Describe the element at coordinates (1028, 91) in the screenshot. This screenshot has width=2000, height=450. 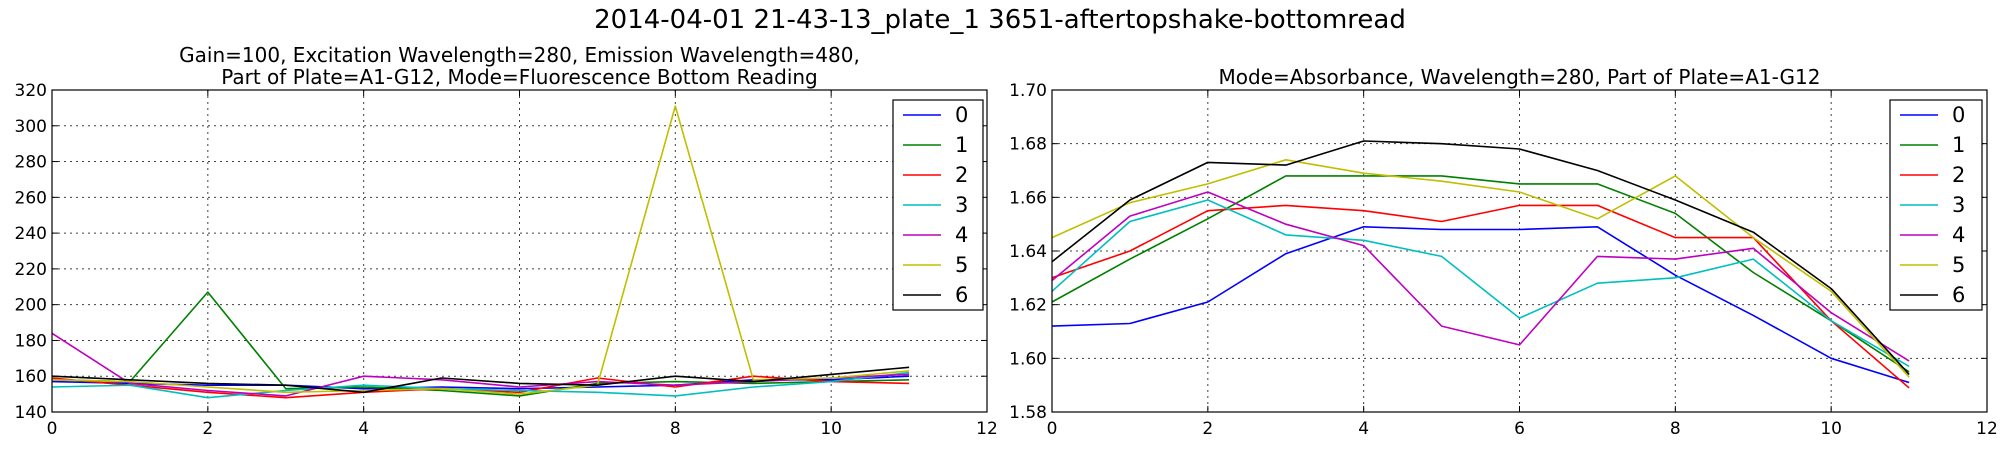
I see `y-tick-label: 1.70` at that location.